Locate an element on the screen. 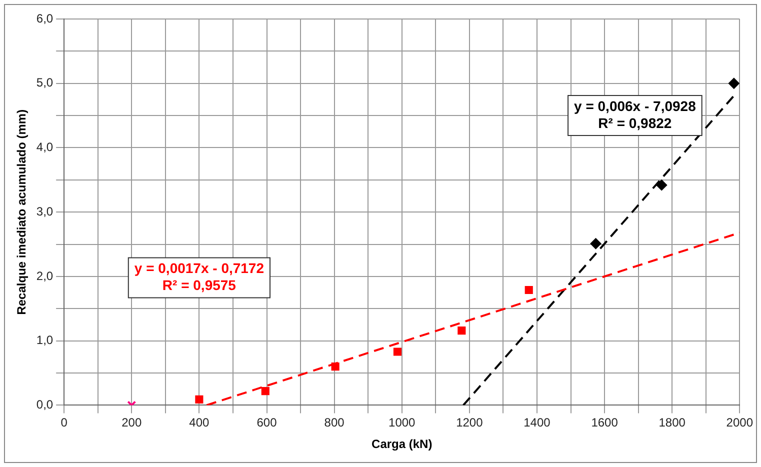  y-axis-title: Recalque imediato acumulado (mm) is located at coordinates (21, 212).